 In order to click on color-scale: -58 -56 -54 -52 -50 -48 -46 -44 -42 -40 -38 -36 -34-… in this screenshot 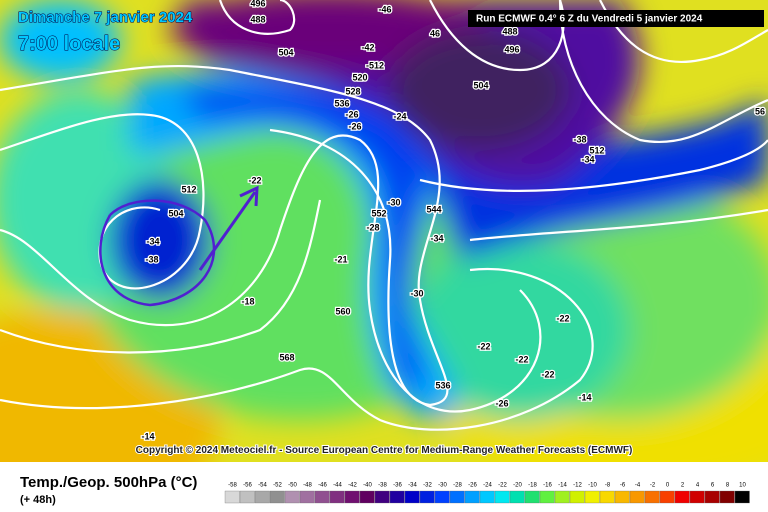, I will do `click(487, 493)`.